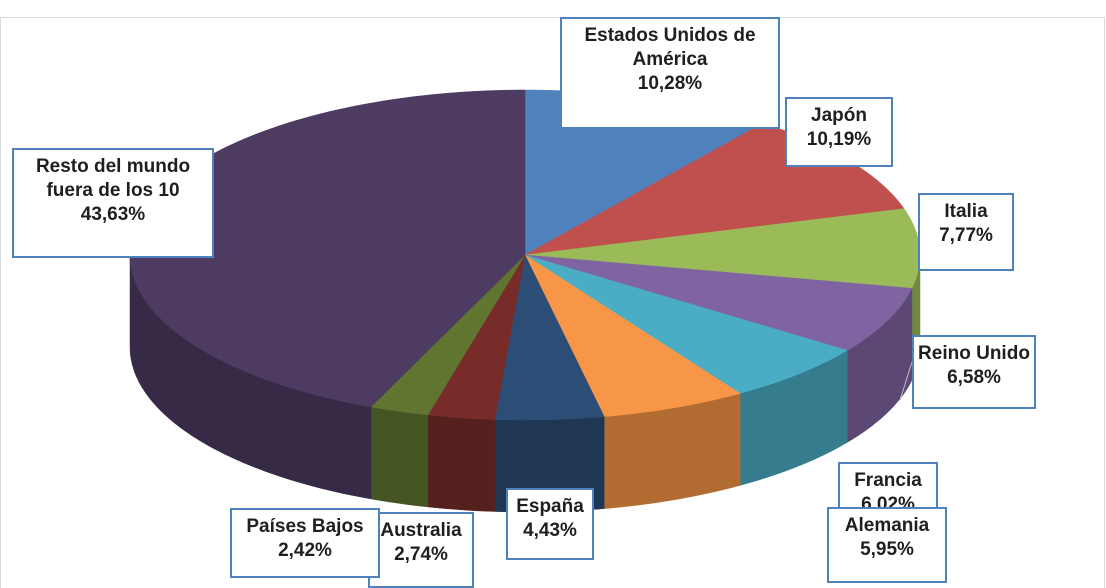 This screenshot has width=1106, height=588. I want to click on data-label: Resto del mundo fuera de los 10 43,63%, so click(113, 203).